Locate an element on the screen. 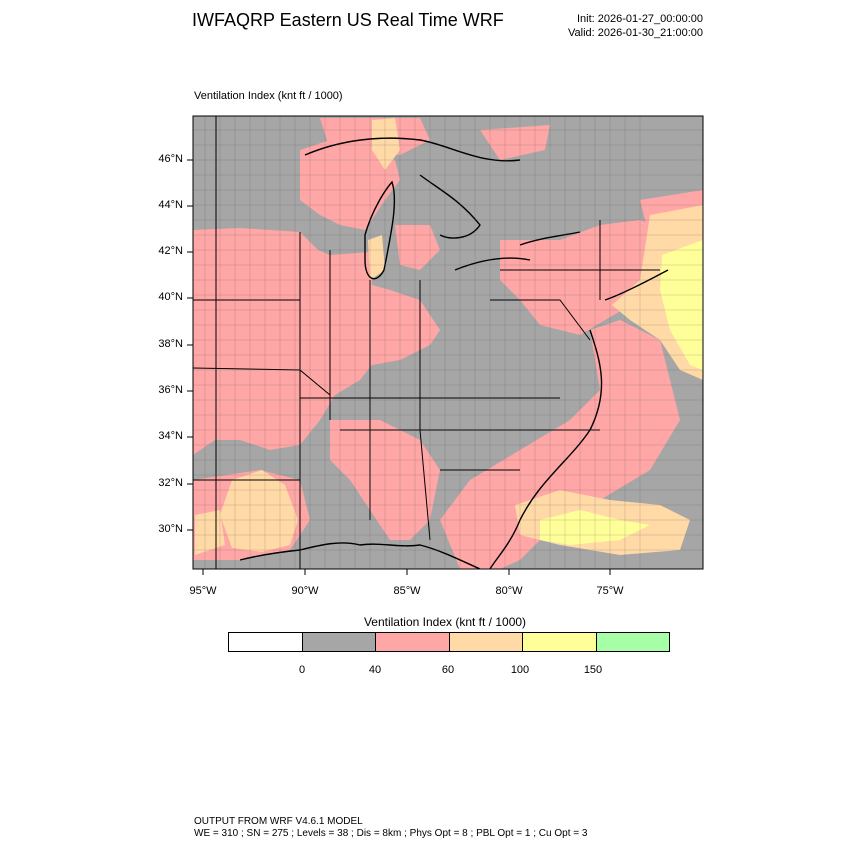  color-legend is located at coordinates (449, 642).